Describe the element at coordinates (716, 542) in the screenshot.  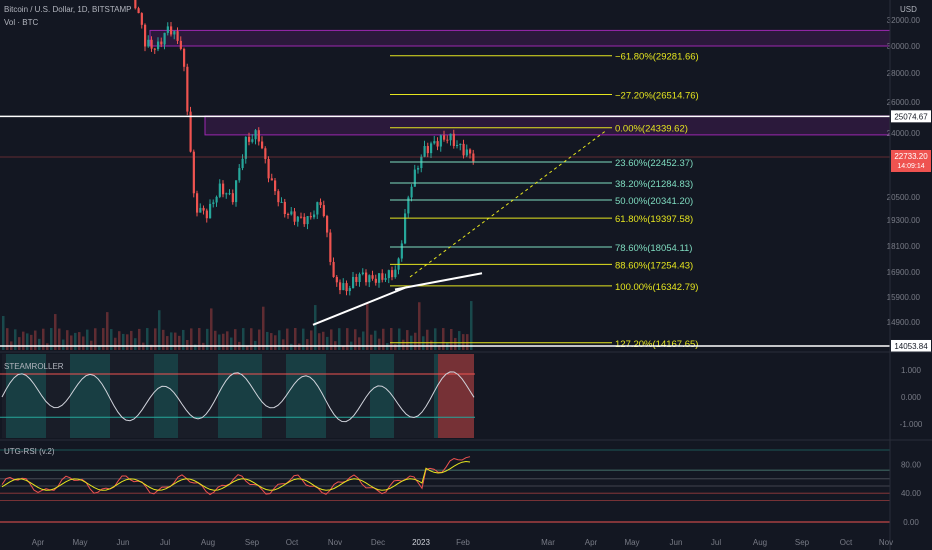
I see `time-tick: Jul` at that location.